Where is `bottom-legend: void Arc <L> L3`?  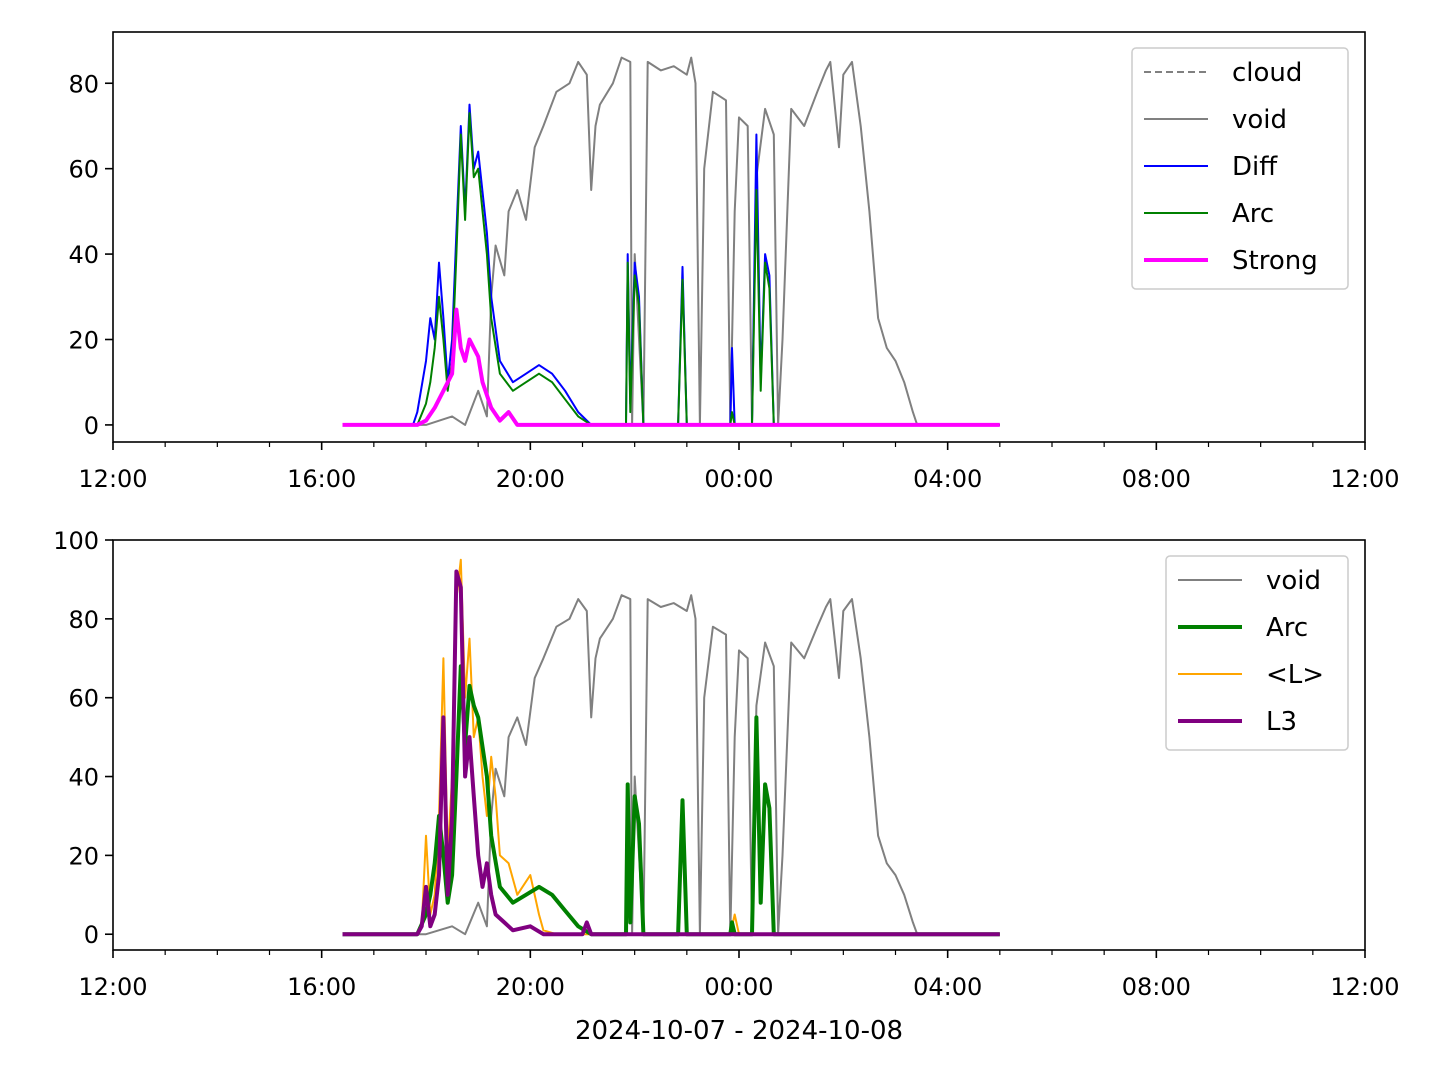
bottom-legend: void Arc <L> L3 is located at coordinates (1257, 653).